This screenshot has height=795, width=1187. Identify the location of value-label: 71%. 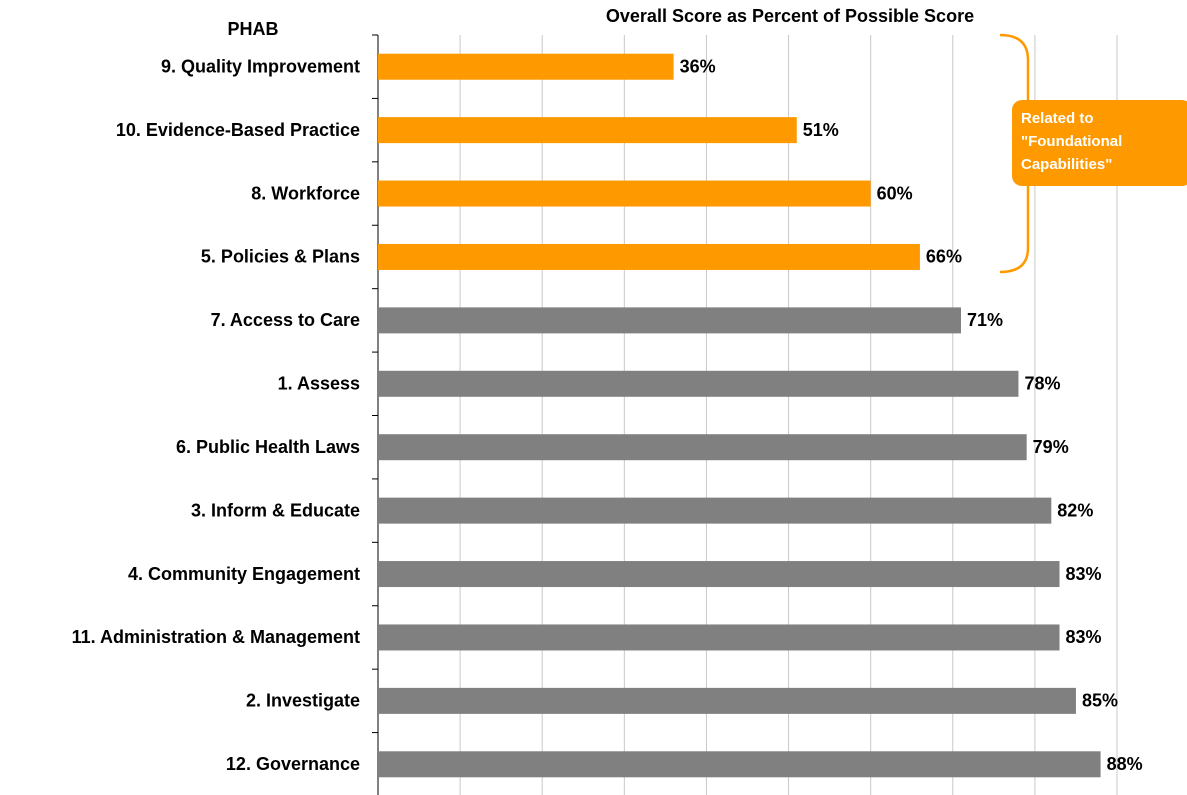
(985, 320).